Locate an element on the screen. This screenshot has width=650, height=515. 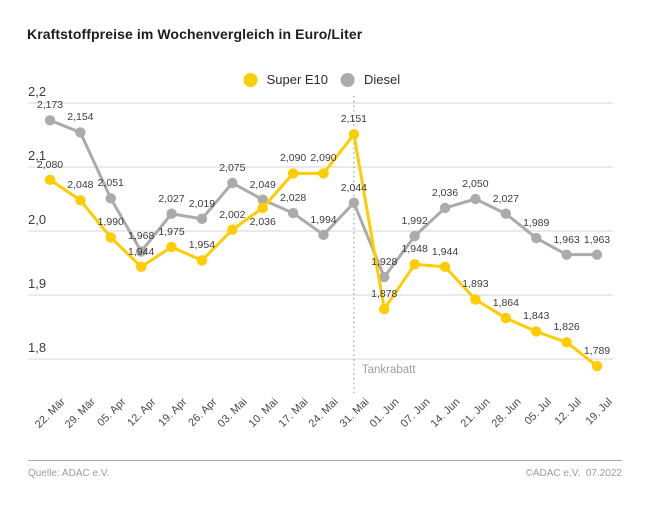
legend-item-super-e10: Super E10 is located at coordinates (286, 79).